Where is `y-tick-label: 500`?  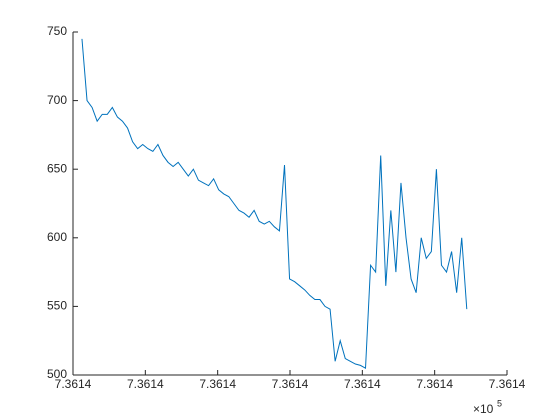 y-tick-label: 500 is located at coordinates (57, 374).